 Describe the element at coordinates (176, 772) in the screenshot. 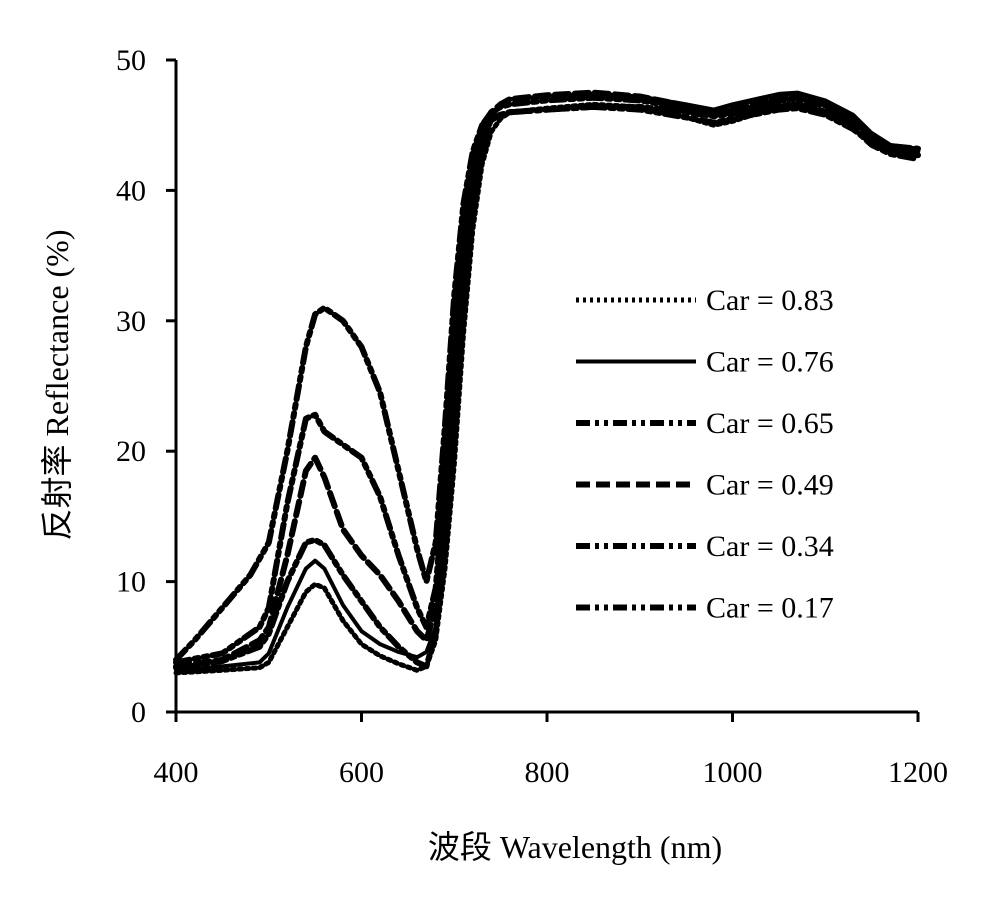

I see `x-tick-label: 400` at that location.